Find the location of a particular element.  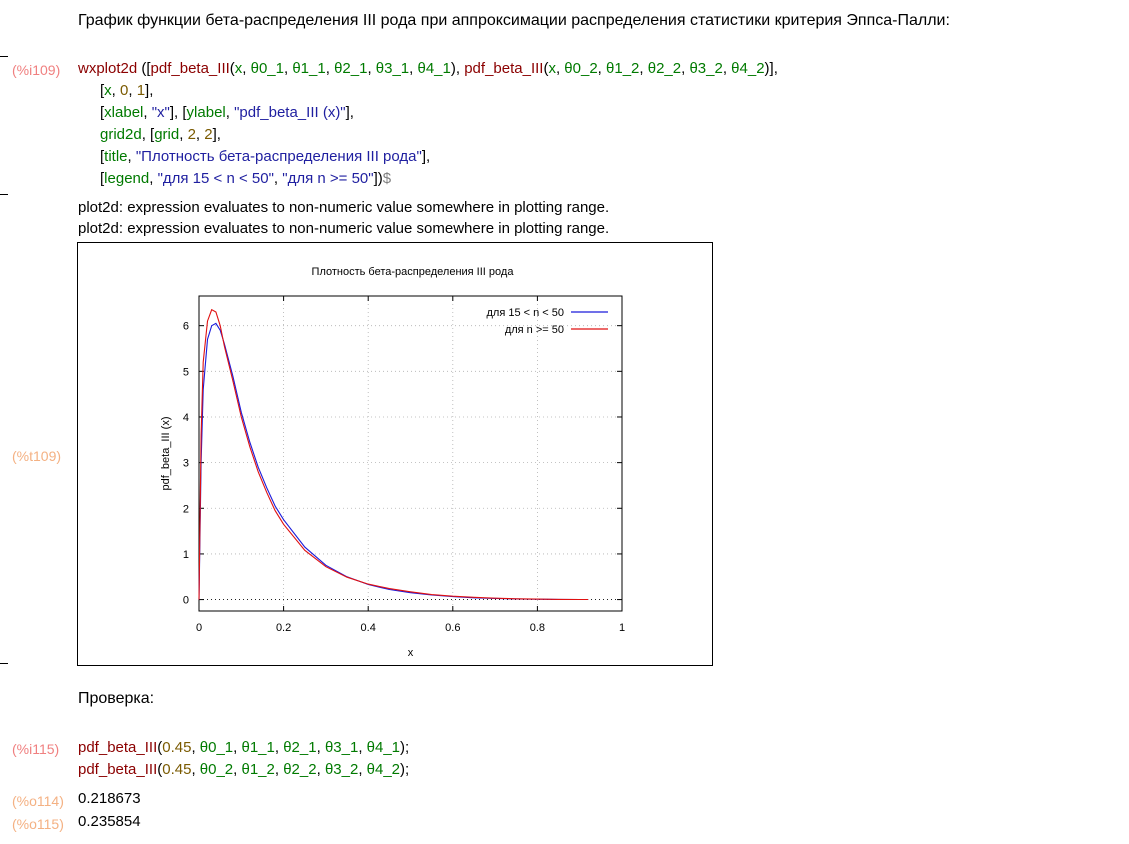

code-token-str: "для n >= 50" is located at coordinates (328, 178).